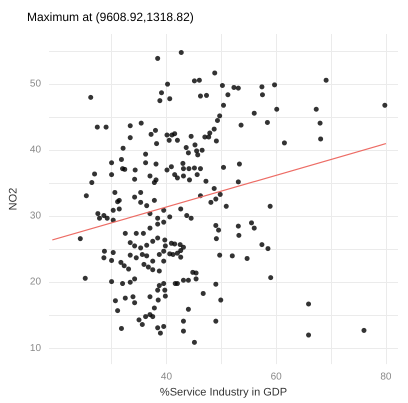 This screenshot has height=403, width=408. What do you see at coordinates (36, 216) in the screenshot?
I see `y-tick-label: 30` at bounding box center [36, 216].